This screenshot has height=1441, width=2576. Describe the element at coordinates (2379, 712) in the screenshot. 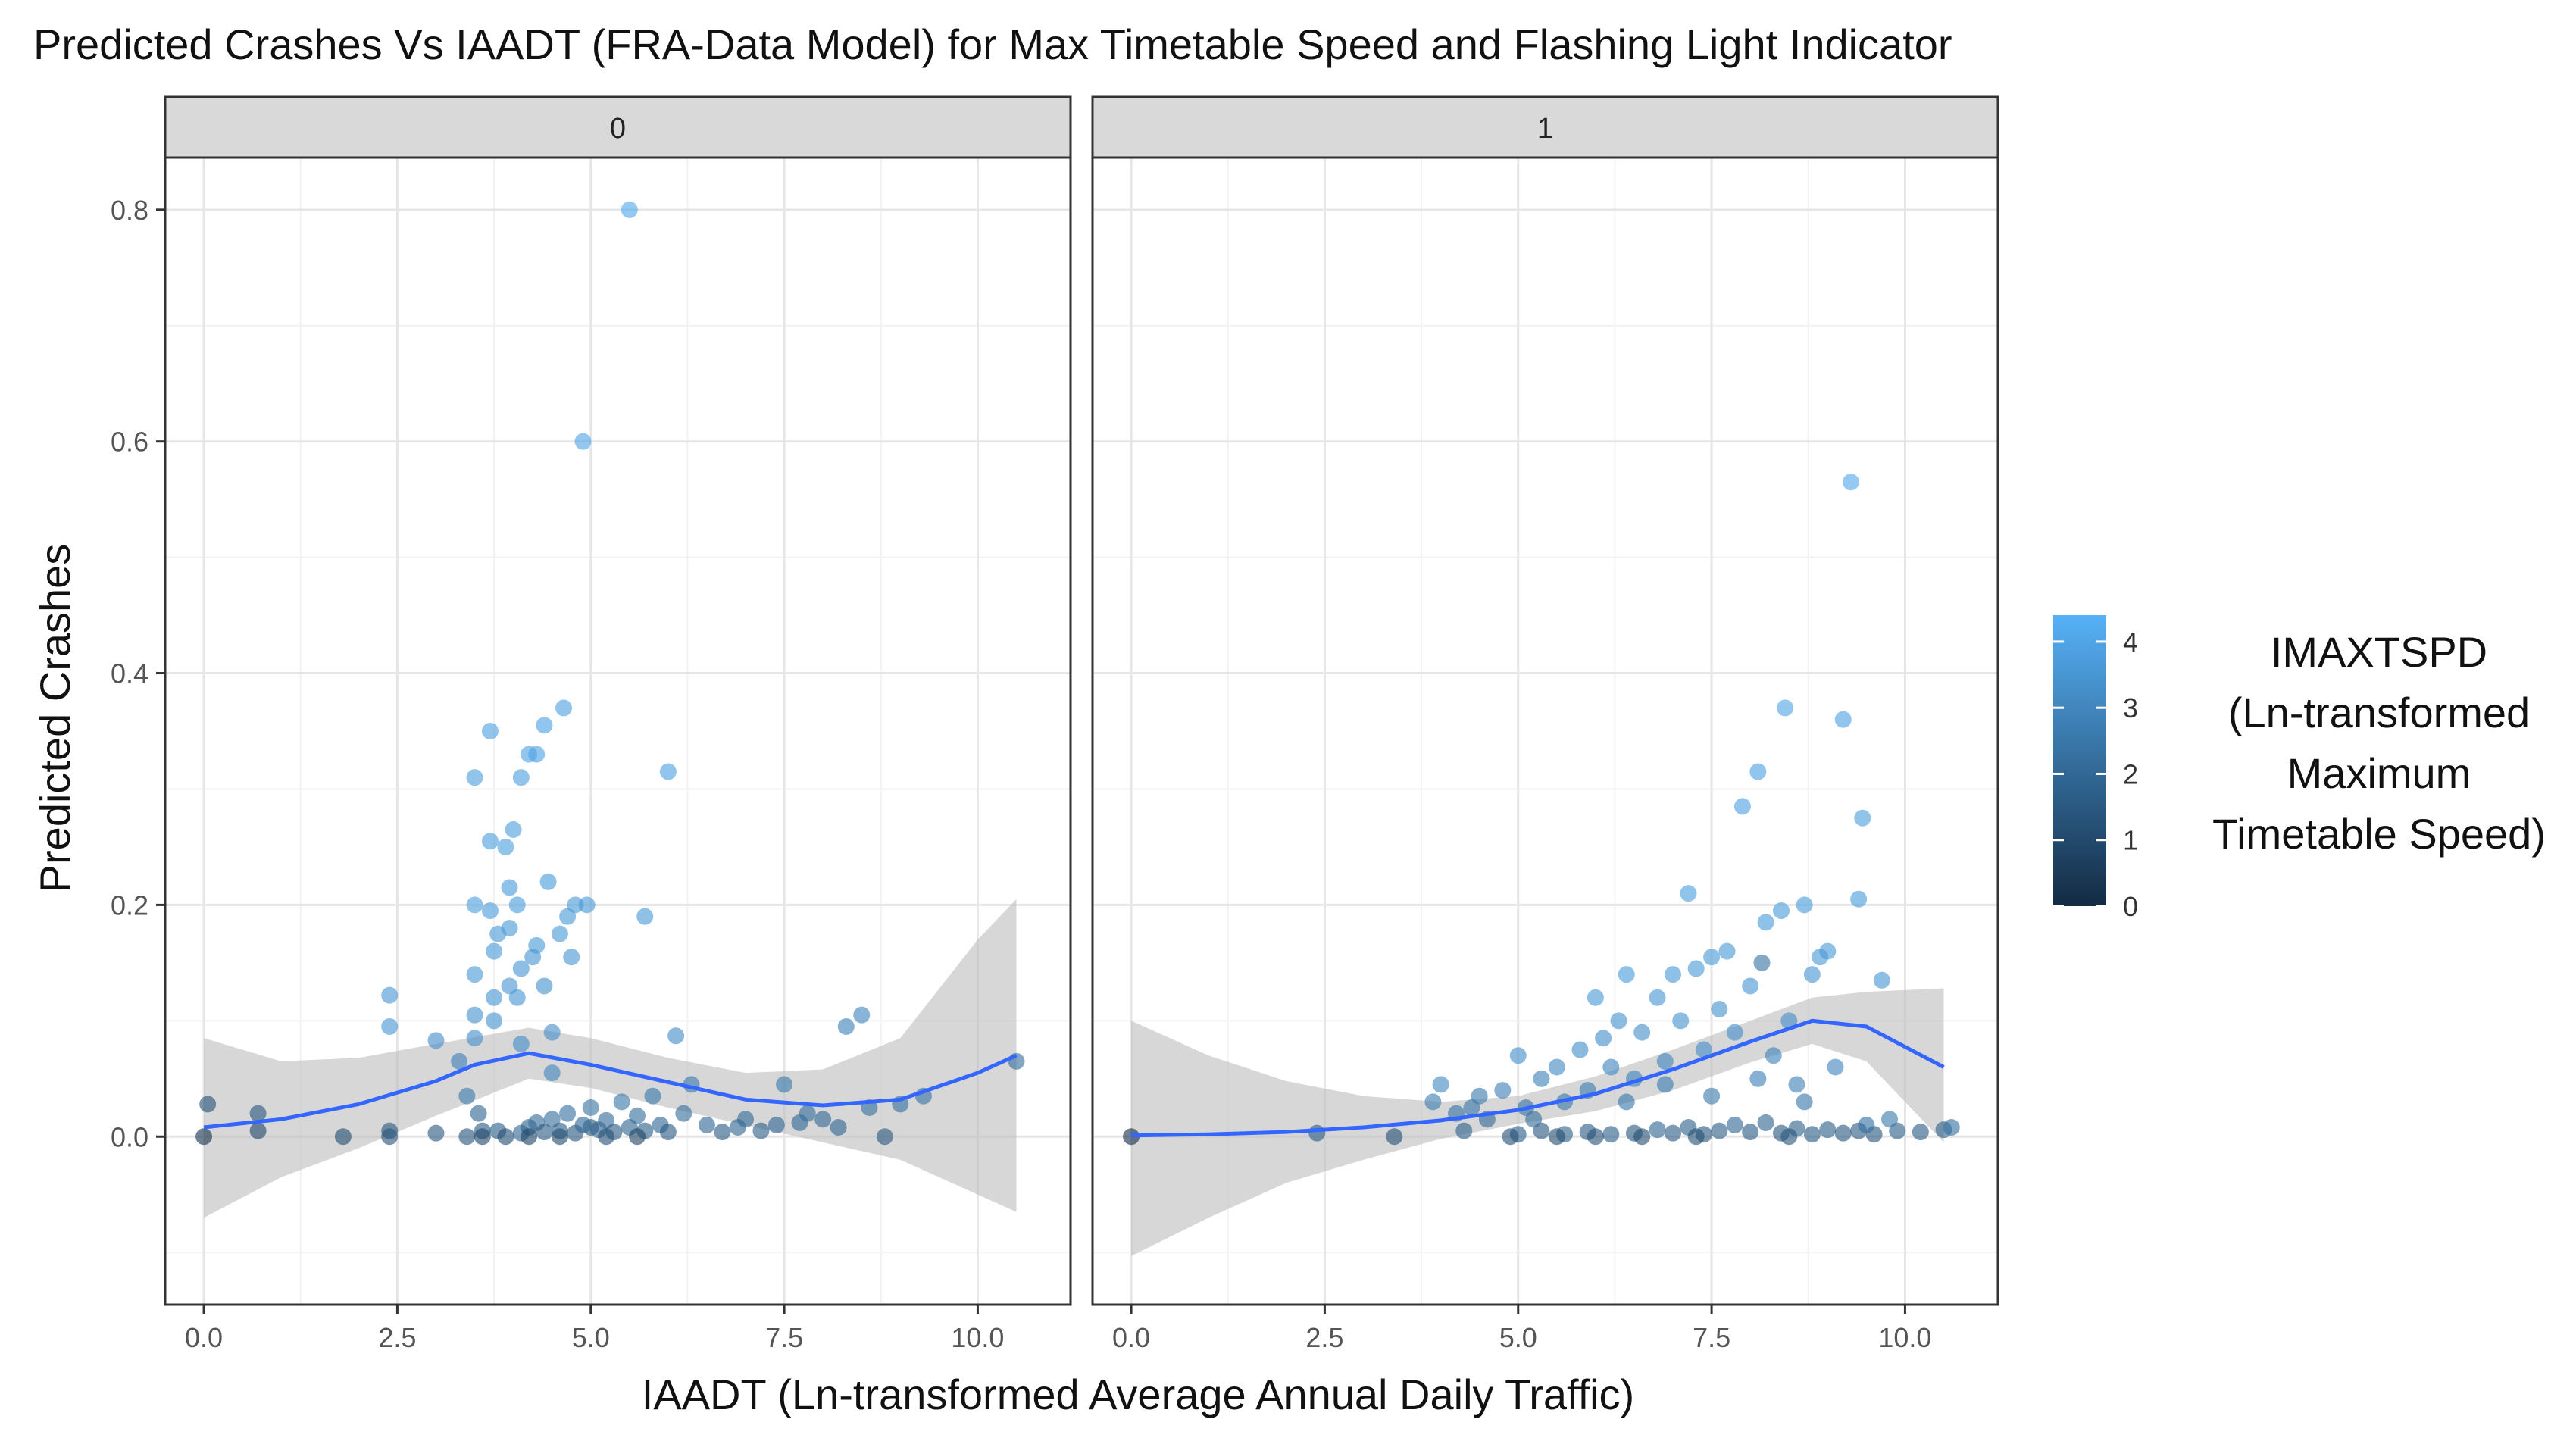

I see `legend-title-line: (Ln-transformed` at that location.